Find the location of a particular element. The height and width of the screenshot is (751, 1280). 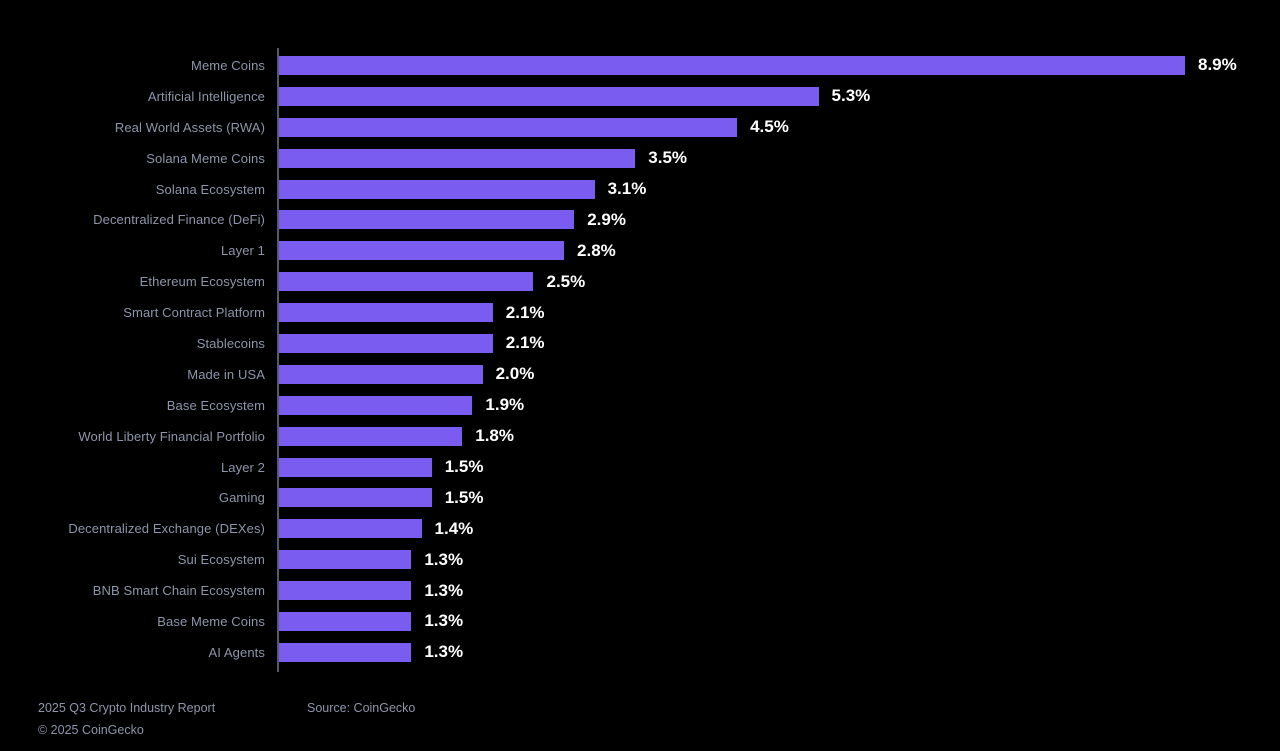

value-label: 3.1% is located at coordinates (627, 188).